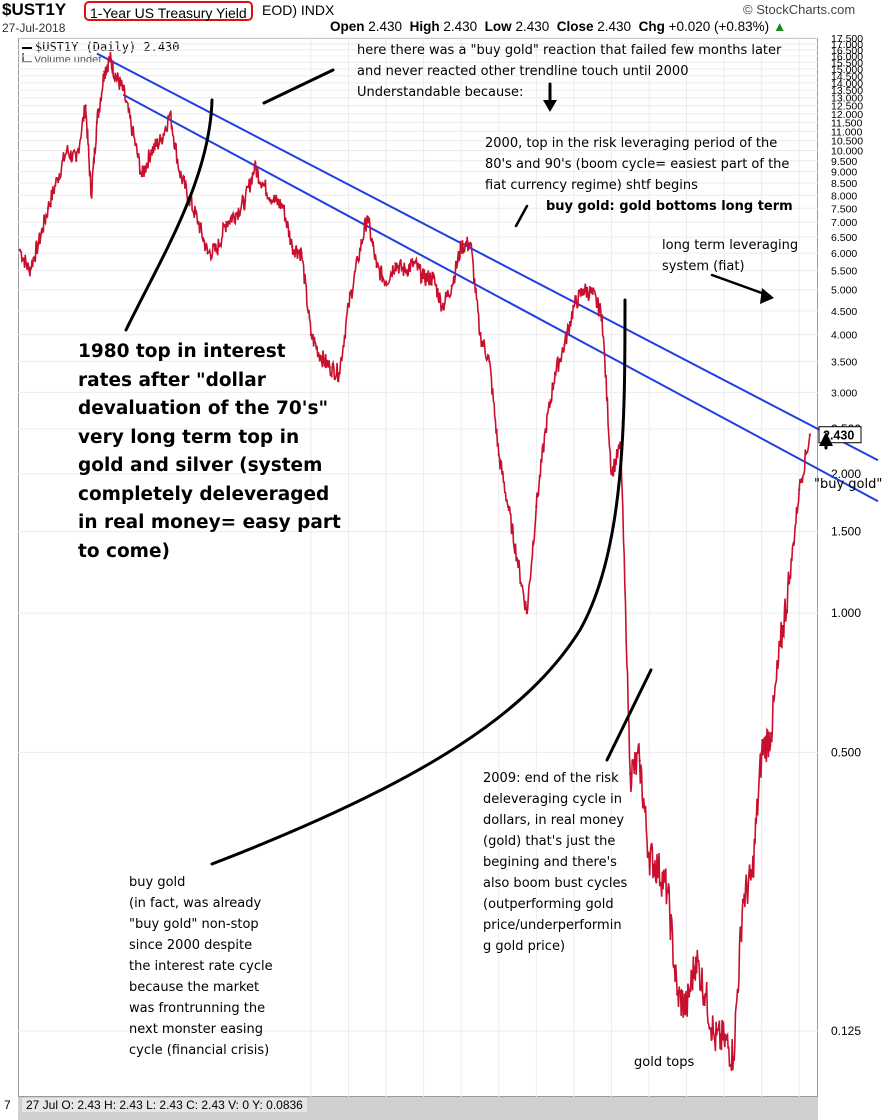 The image size is (893, 1120). What do you see at coordinates (844, 223) in the screenshot?
I see `y-tick-label: 7.000` at bounding box center [844, 223].